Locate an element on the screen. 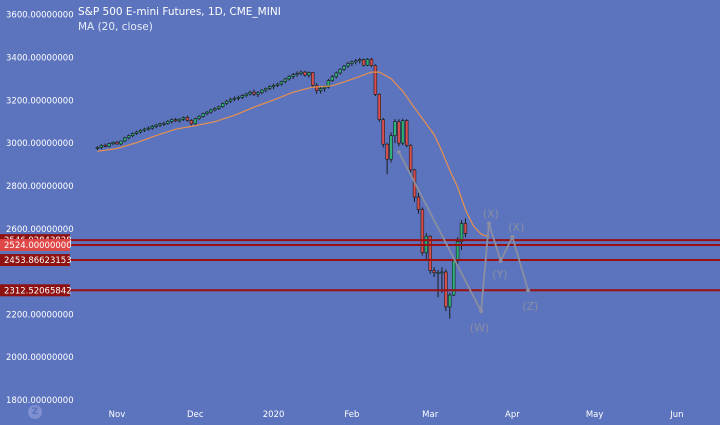 Image resolution: width=720 pixels, height=425 pixels. projection-line is located at coordinates (463, 233).